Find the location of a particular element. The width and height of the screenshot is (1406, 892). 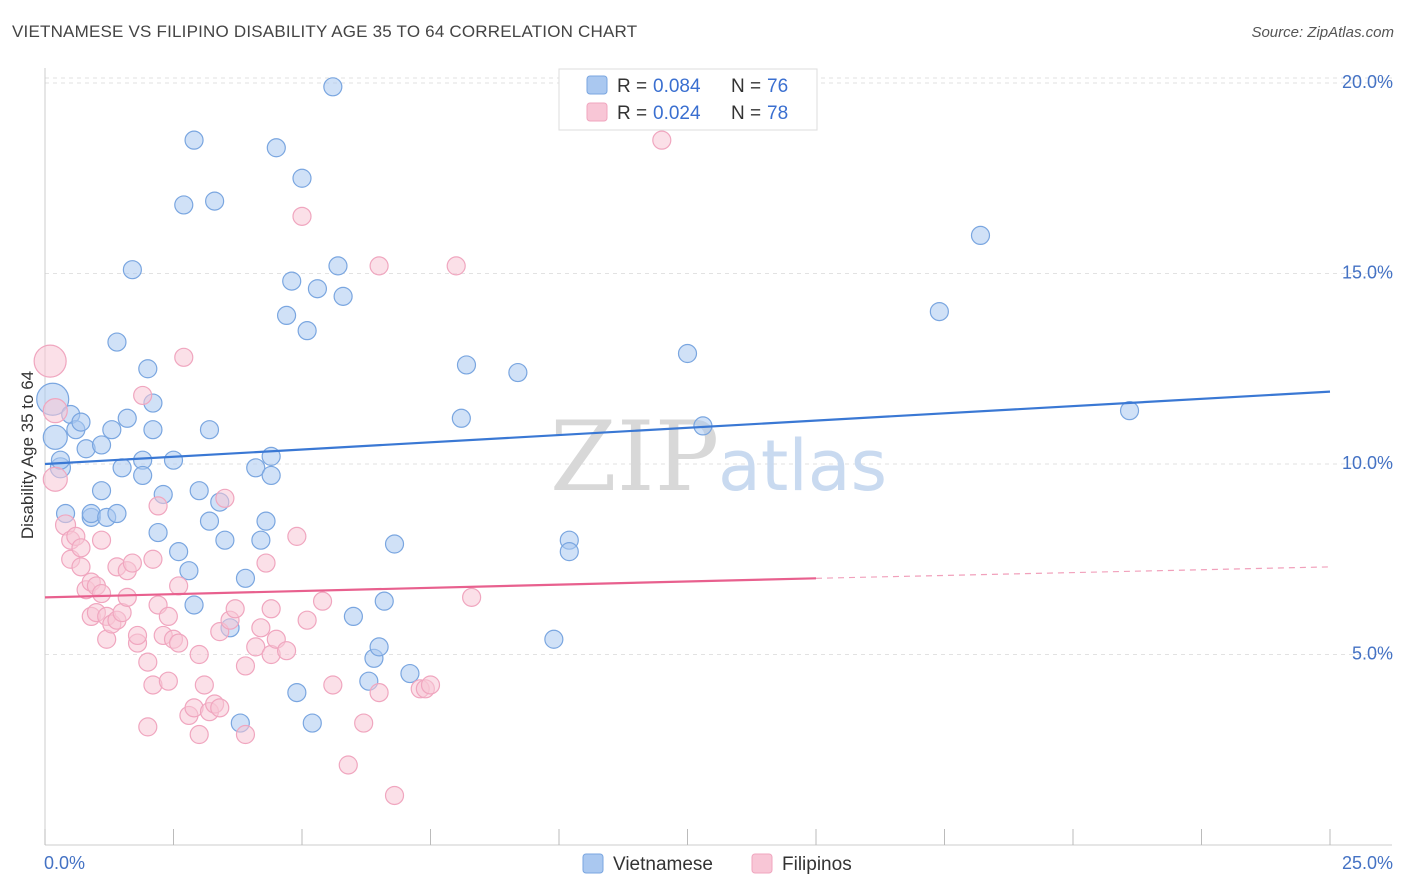

legend-r-label-filipinos: R = is located at coordinates (632, 113).